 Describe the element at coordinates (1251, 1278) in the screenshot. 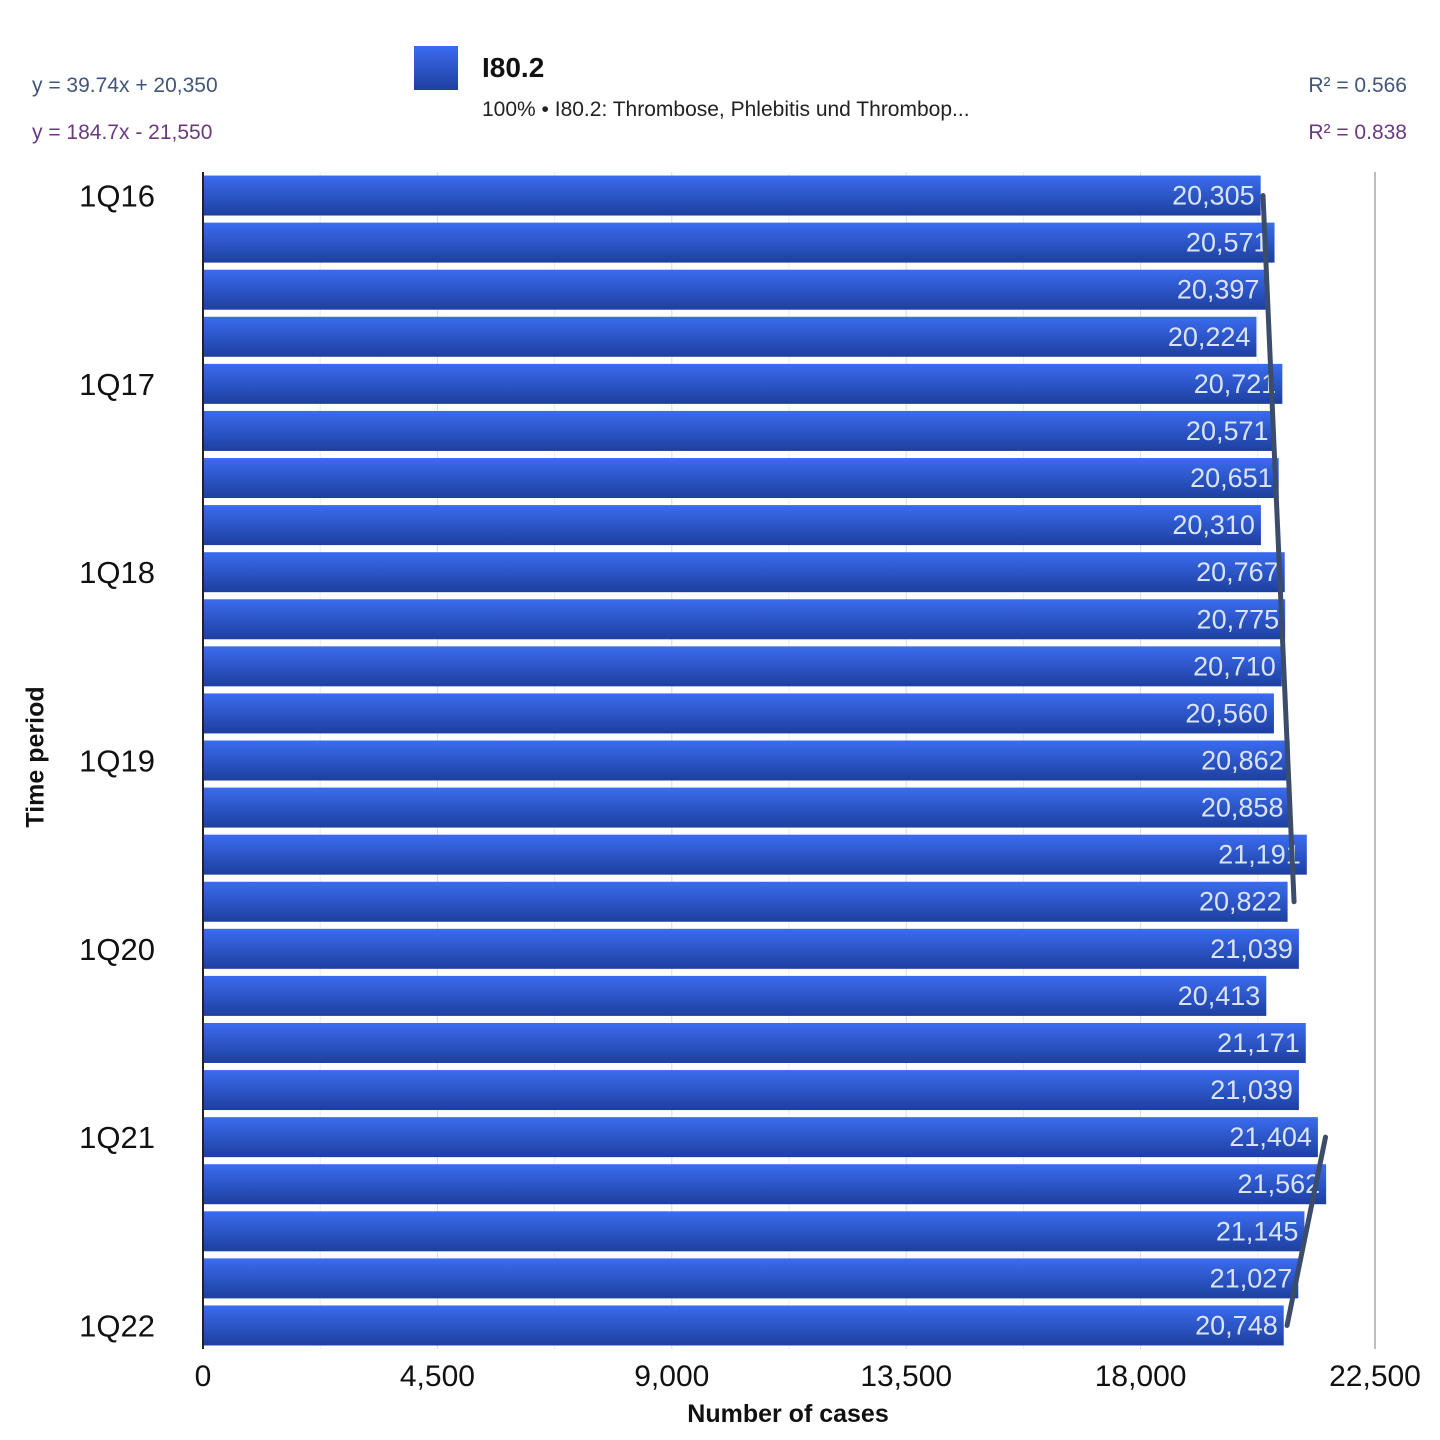

I see `bar-value-label: 21,027` at that location.